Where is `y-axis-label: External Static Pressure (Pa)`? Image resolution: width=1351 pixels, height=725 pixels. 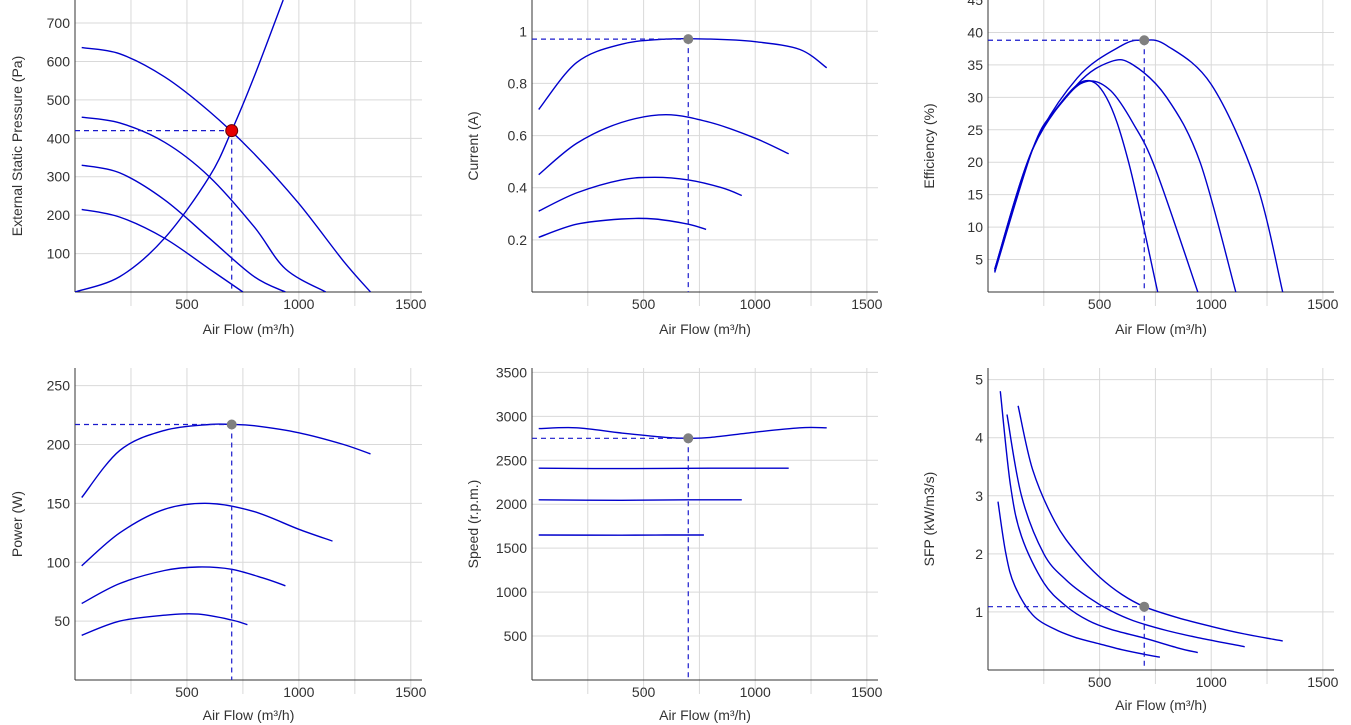 y-axis-label: External Static Pressure (Pa) is located at coordinates (17, 146).